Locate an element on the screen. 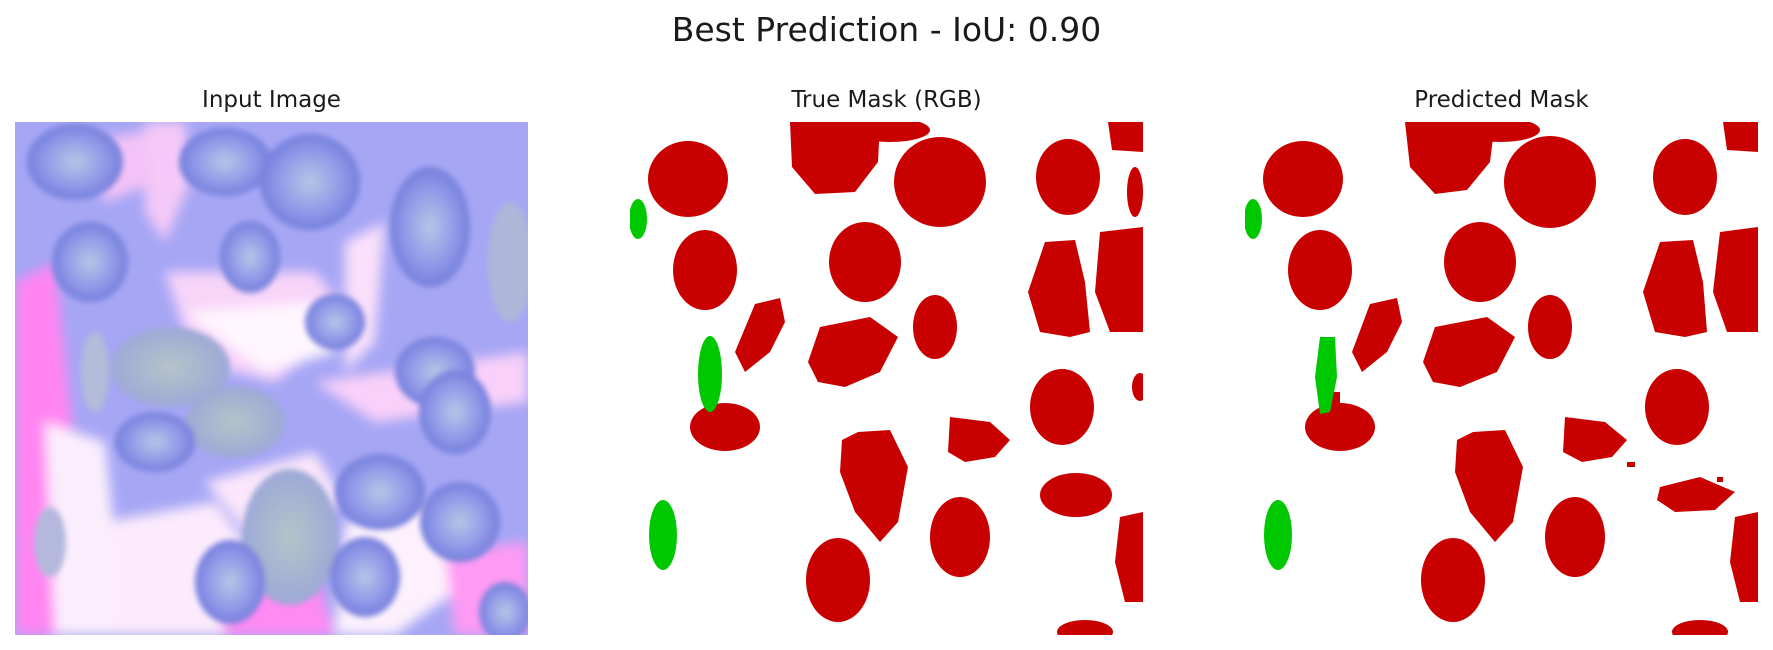 The image size is (1773, 650). panel-title-true-mask: True Mask (RGB) is located at coordinates (886, 100).